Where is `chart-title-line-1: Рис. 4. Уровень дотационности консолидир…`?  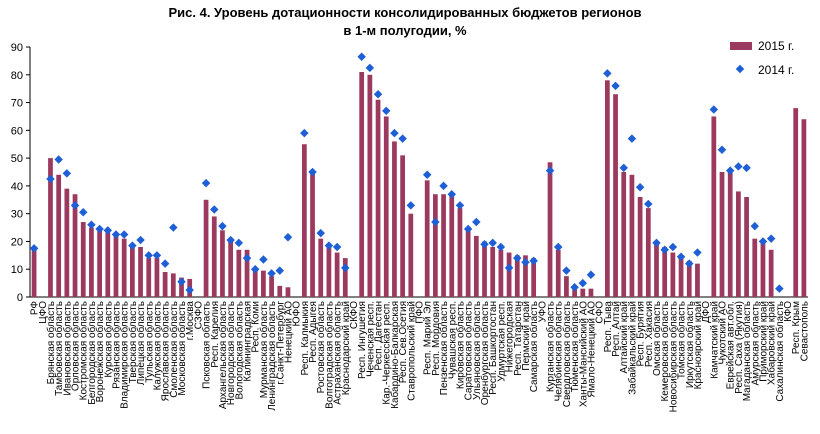 chart-title-line-1: Рис. 4. Уровень дотационности консолидир… is located at coordinates (404, 12).